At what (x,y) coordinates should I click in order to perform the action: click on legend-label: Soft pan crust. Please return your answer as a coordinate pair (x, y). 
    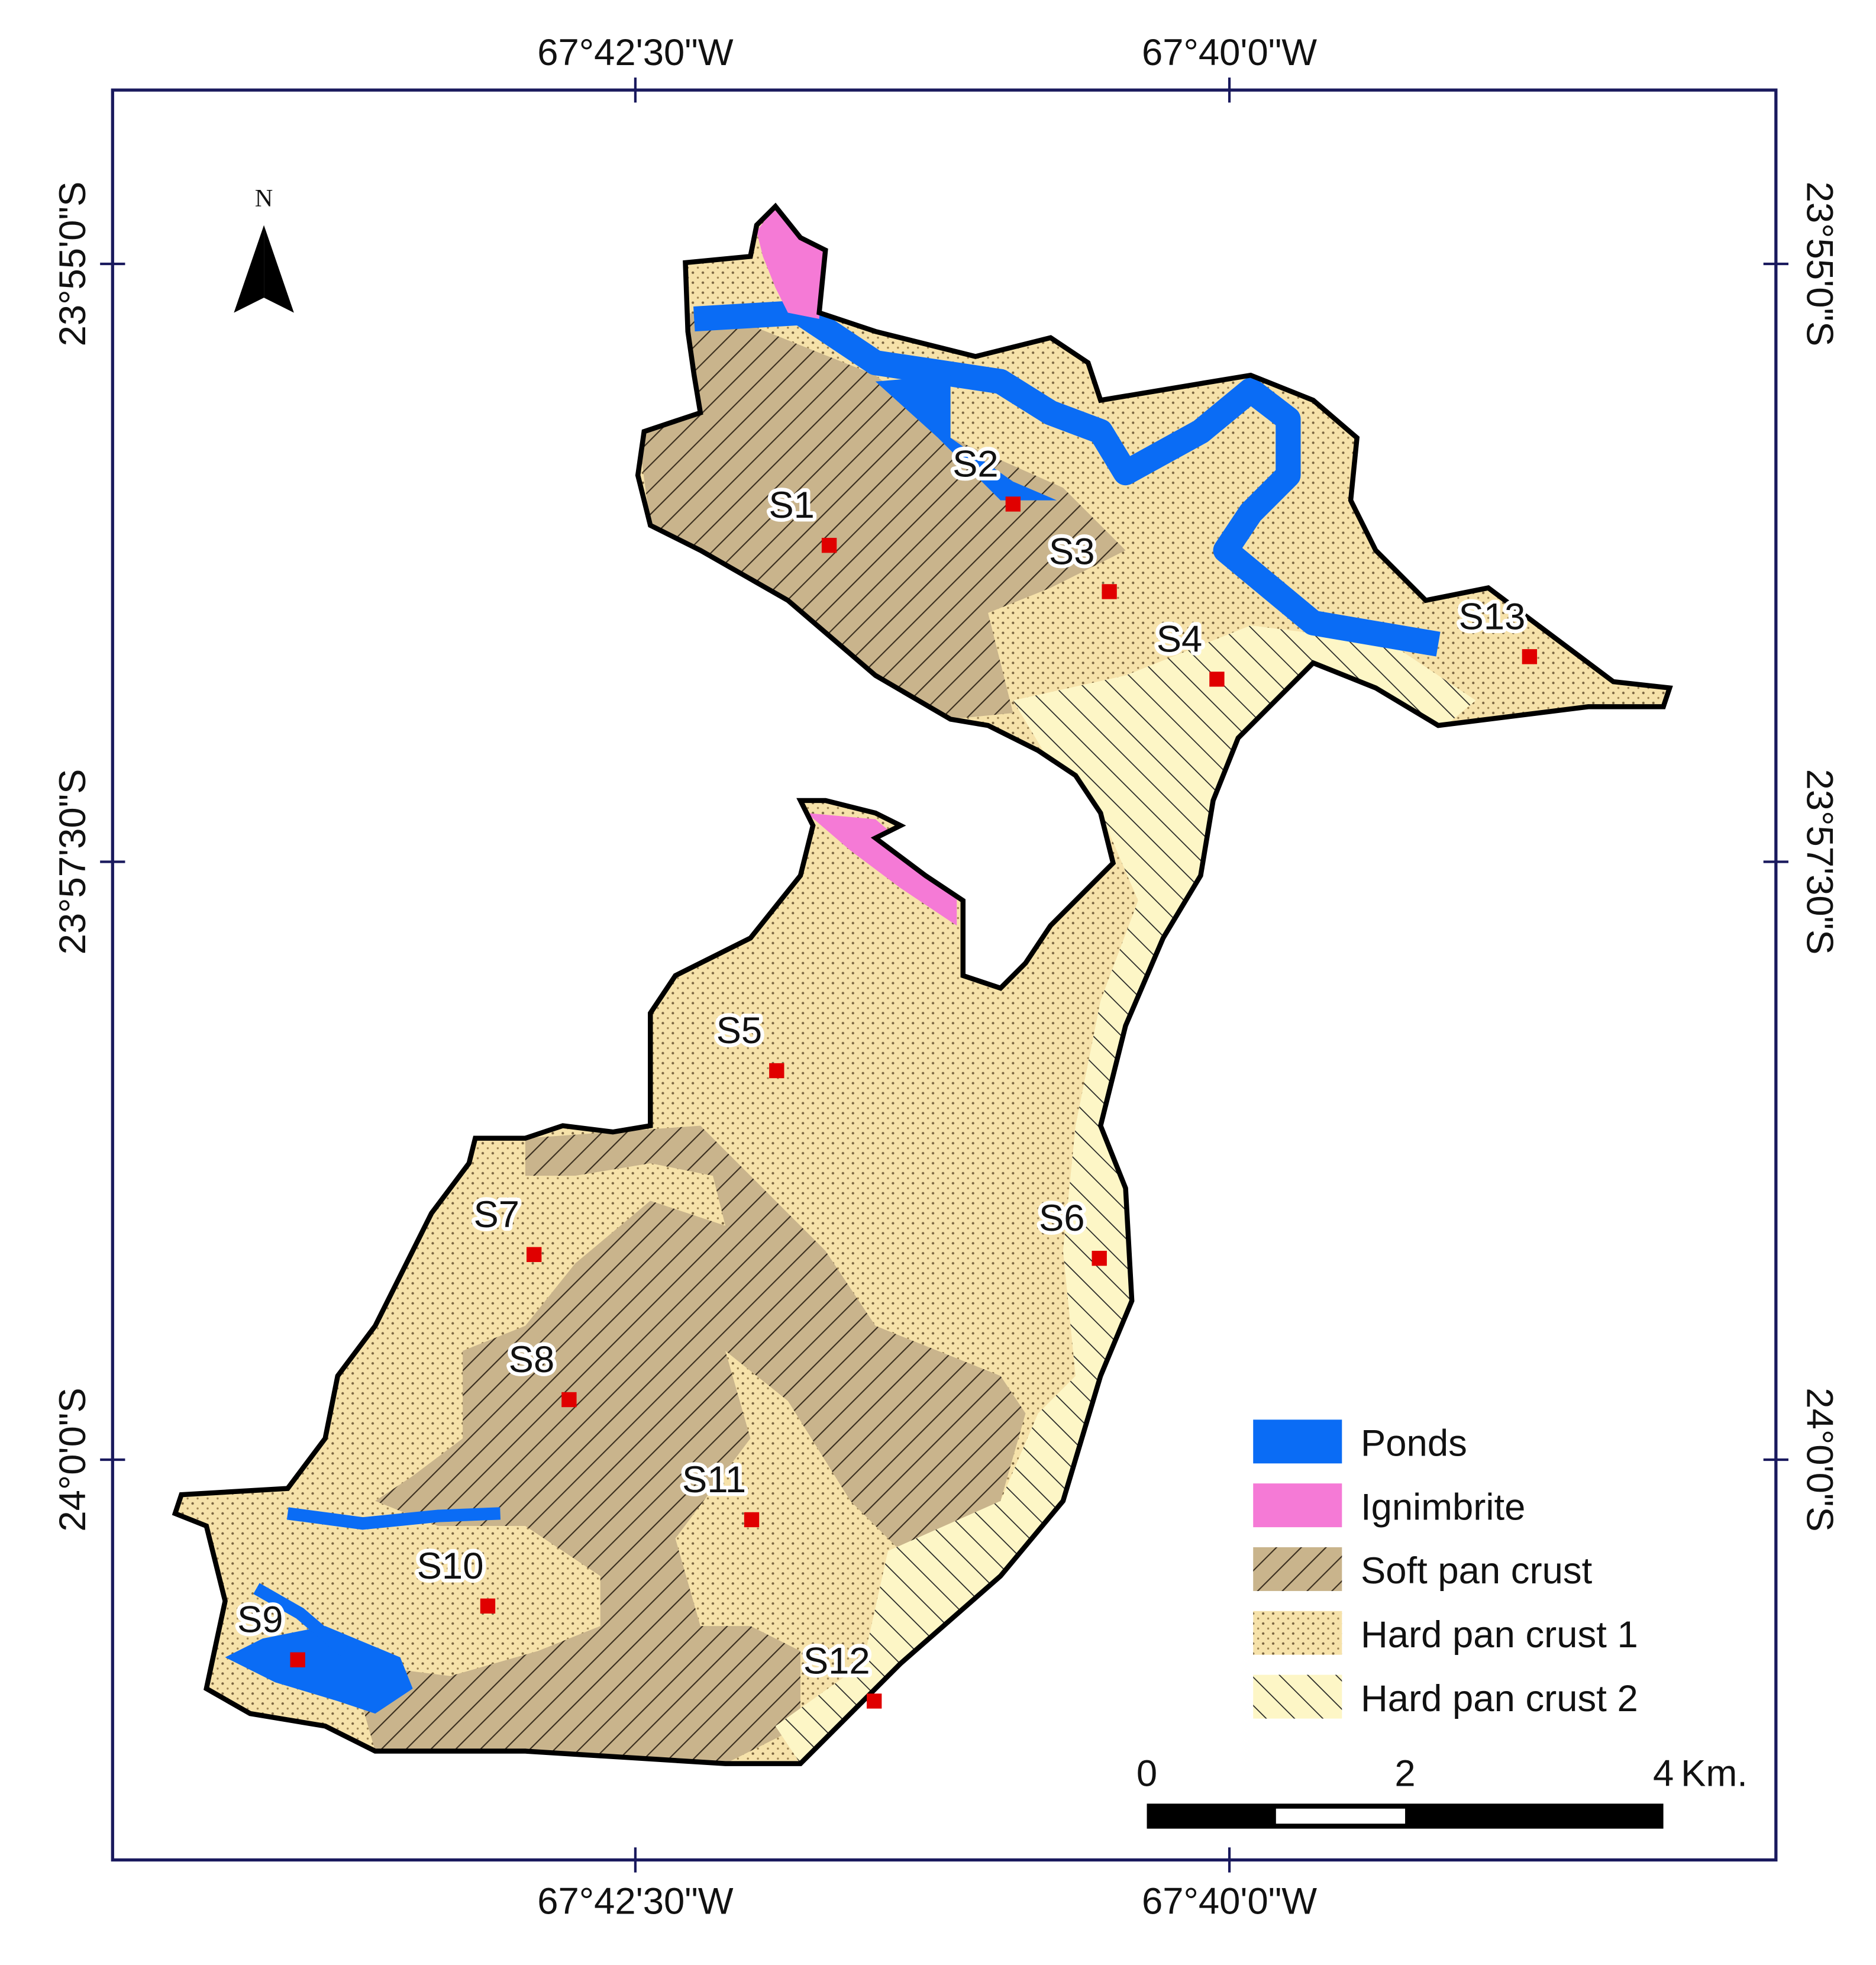
    Looking at the image, I should click on (1477, 1571).